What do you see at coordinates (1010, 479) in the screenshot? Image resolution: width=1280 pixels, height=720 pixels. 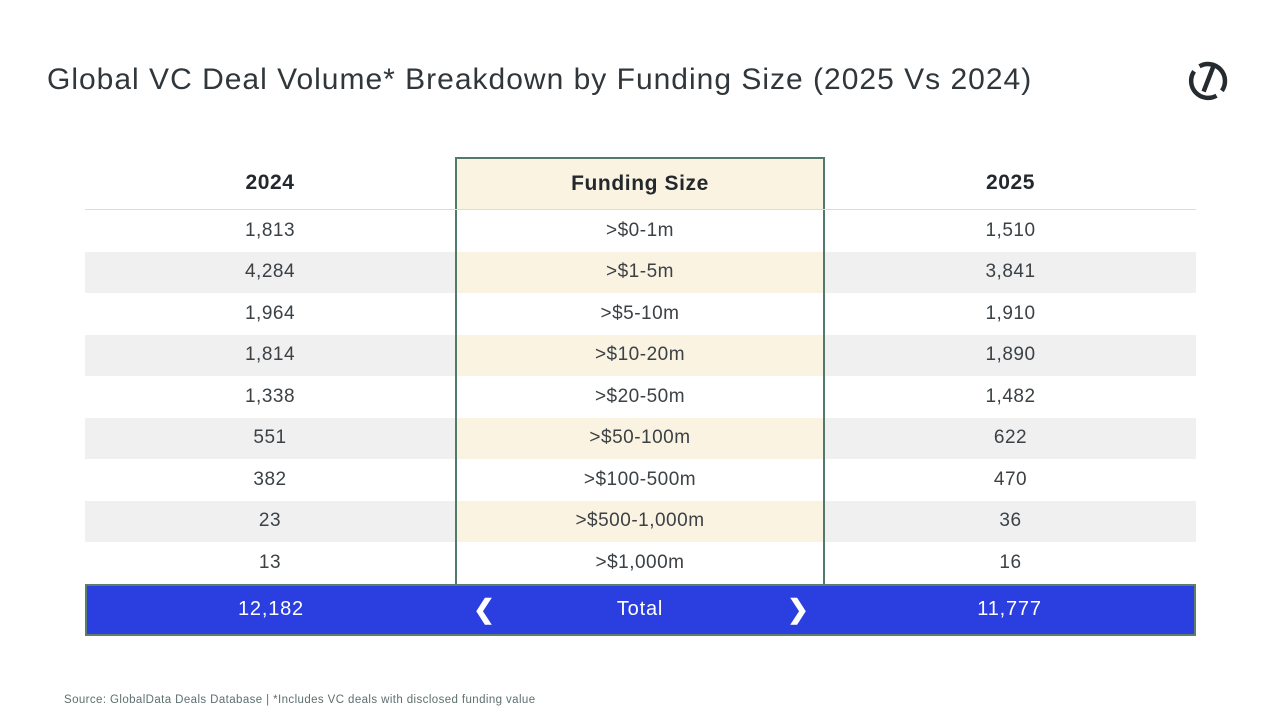 I see `value-2025: 470` at bounding box center [1010, 479].